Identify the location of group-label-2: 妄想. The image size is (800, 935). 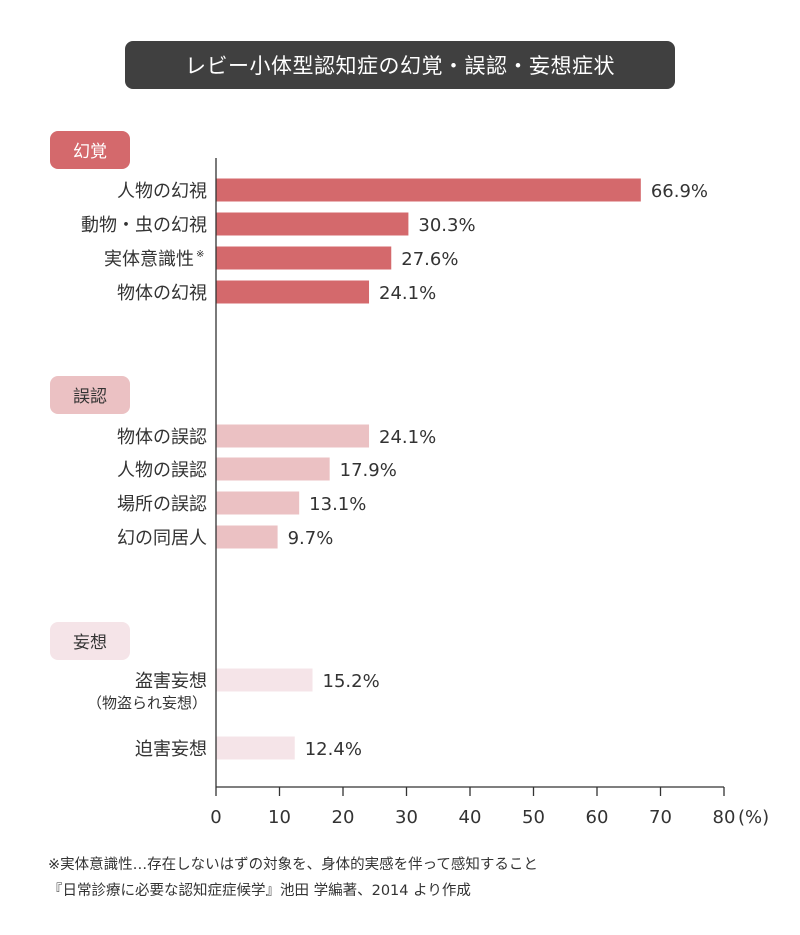
(90, 643).